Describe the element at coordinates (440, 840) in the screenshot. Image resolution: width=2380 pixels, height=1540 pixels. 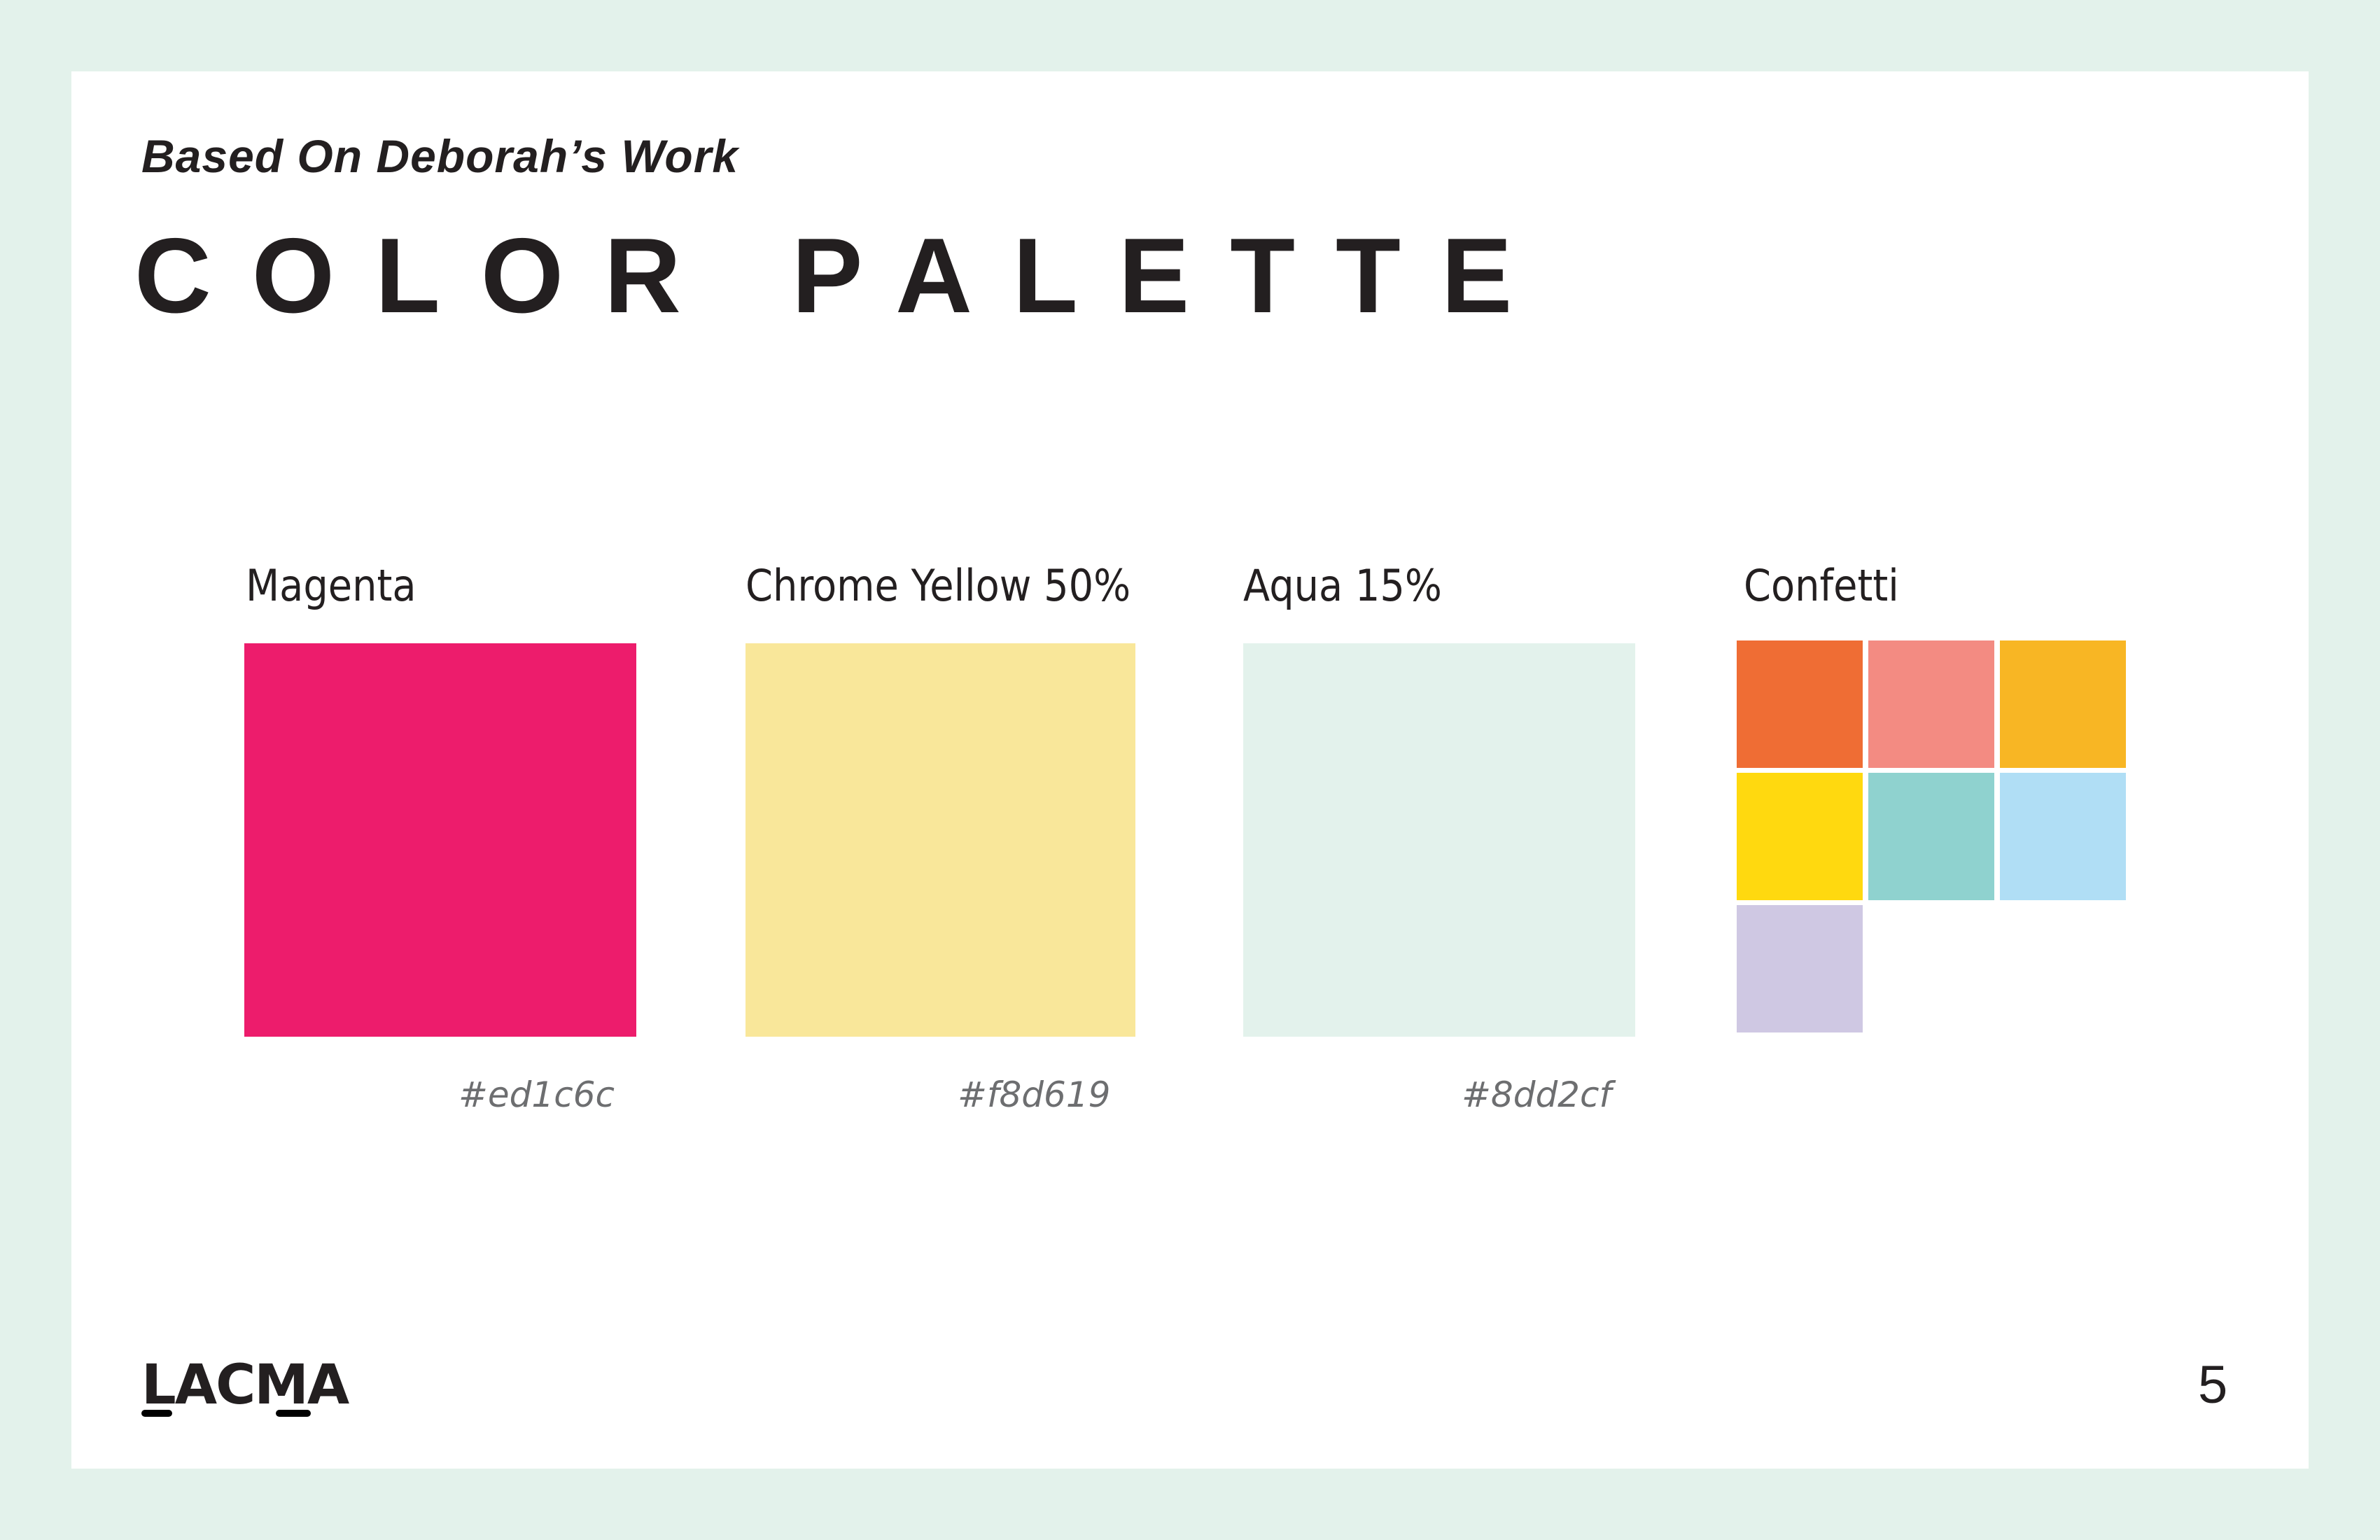
I see `swatch-magenta` at that location.